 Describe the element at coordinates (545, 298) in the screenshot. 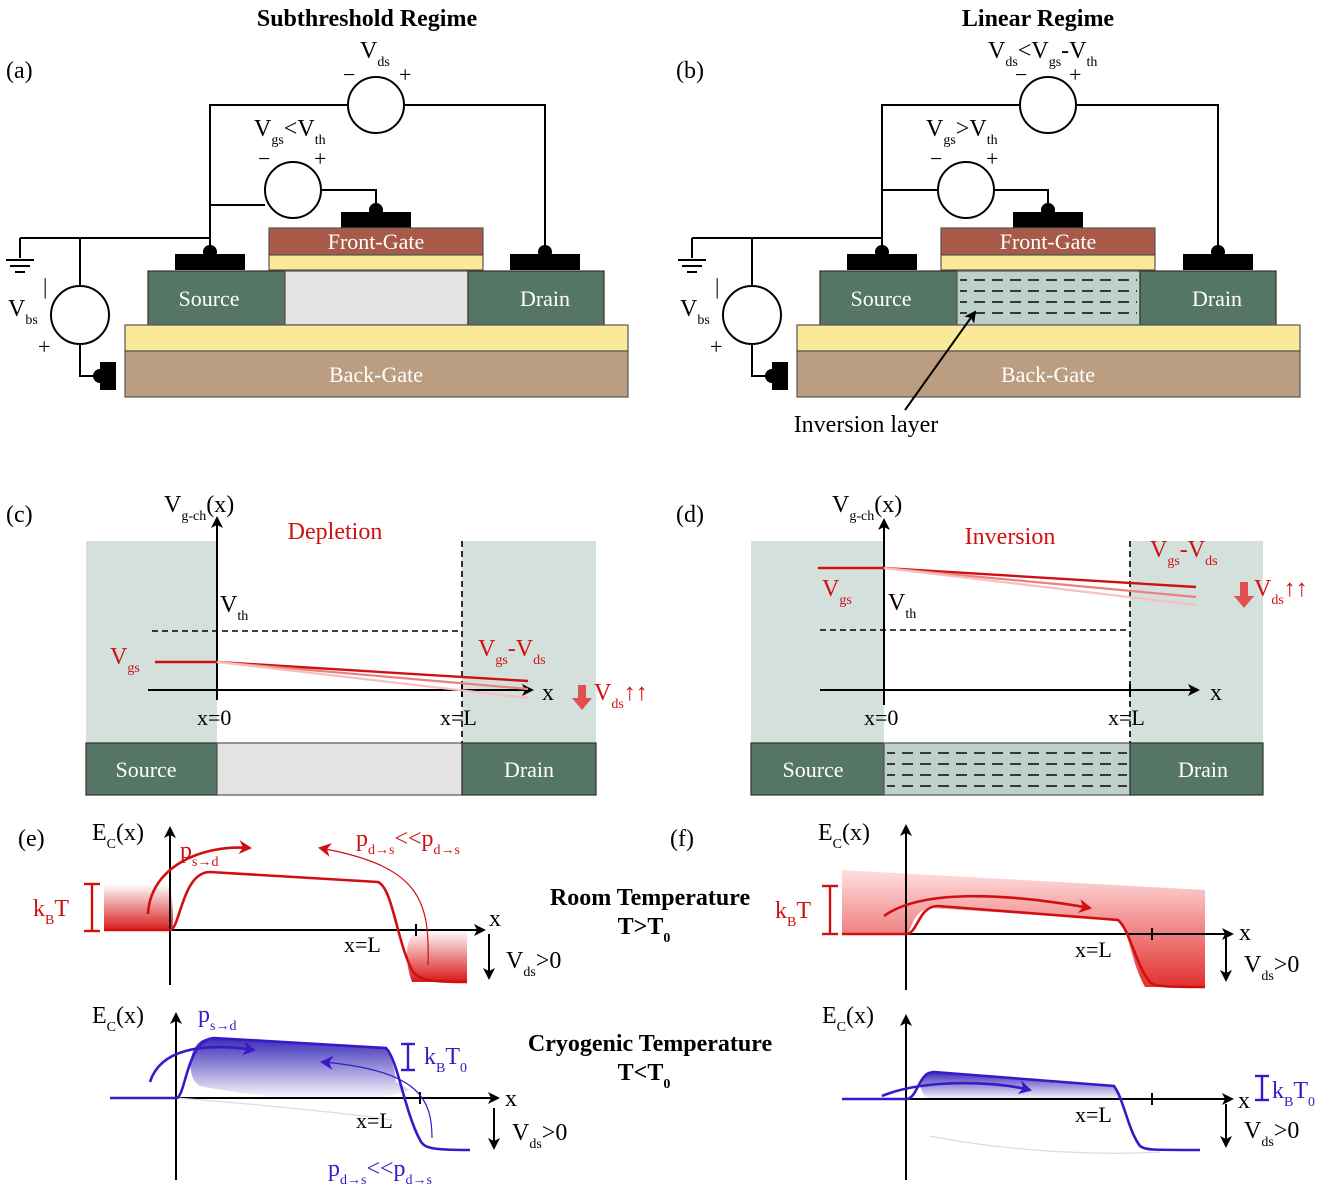

I see `drain-label: Drain` at that location.